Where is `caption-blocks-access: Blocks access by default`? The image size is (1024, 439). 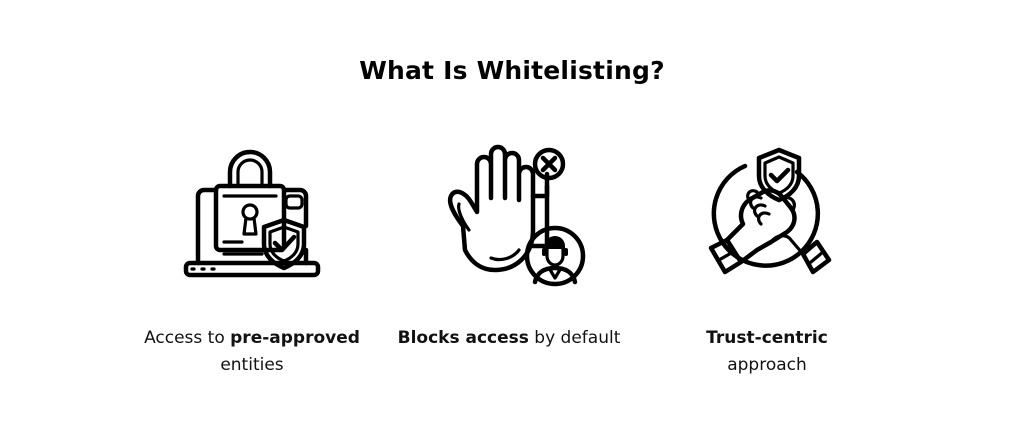
caption-blocks-access: Blocks access by default is located at coordinates (509, 338).